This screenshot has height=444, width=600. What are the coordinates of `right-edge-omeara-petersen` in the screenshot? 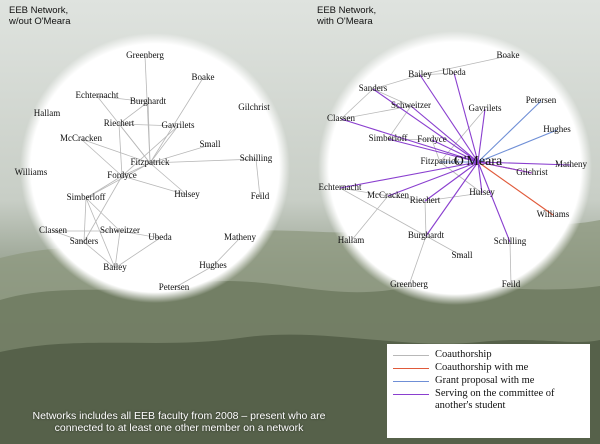 It's located at (509, 131).